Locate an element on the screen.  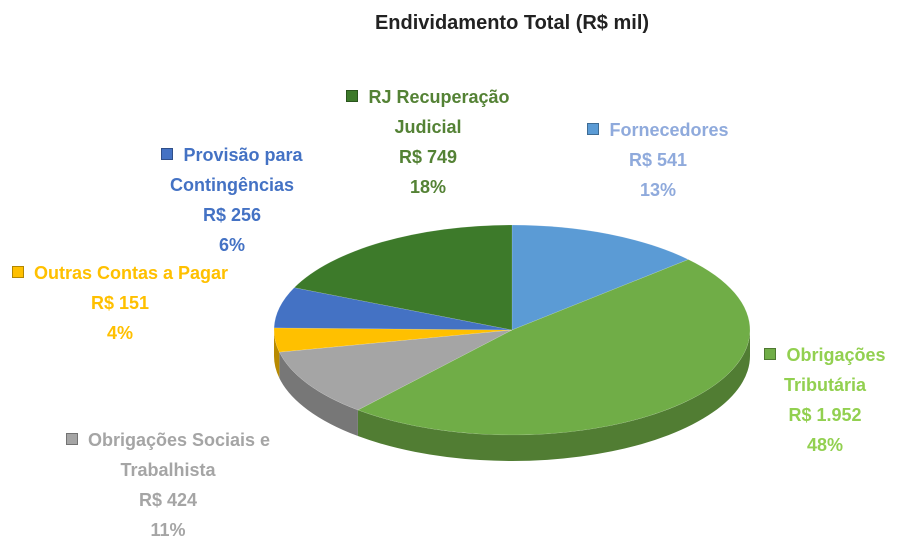
category-label: Obrigações Sociais e Trabalhista is located at coordinates (179, 455).